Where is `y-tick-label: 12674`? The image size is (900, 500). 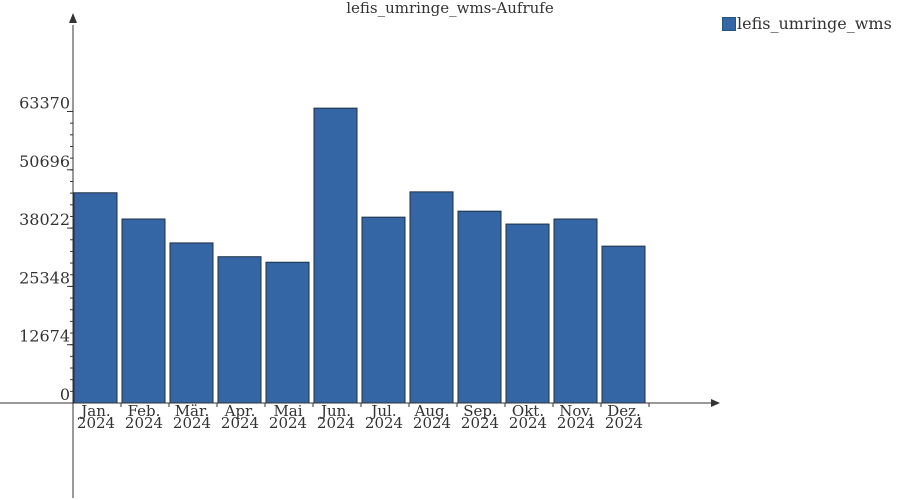 y-tick-label: 12674 is located at coordinates (44, 336).